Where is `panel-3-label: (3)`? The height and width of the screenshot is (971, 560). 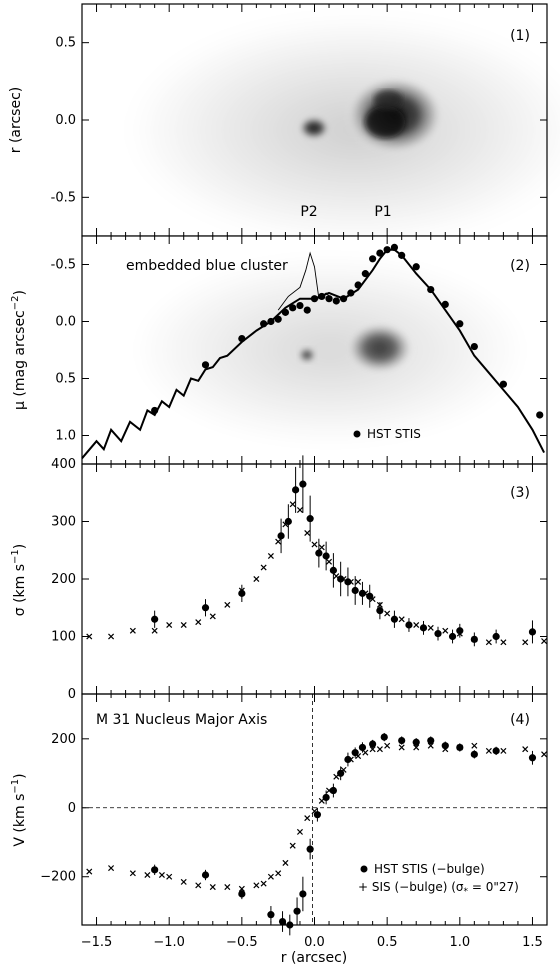
panel-3-label: (3) is located at coordinates (520, 493).